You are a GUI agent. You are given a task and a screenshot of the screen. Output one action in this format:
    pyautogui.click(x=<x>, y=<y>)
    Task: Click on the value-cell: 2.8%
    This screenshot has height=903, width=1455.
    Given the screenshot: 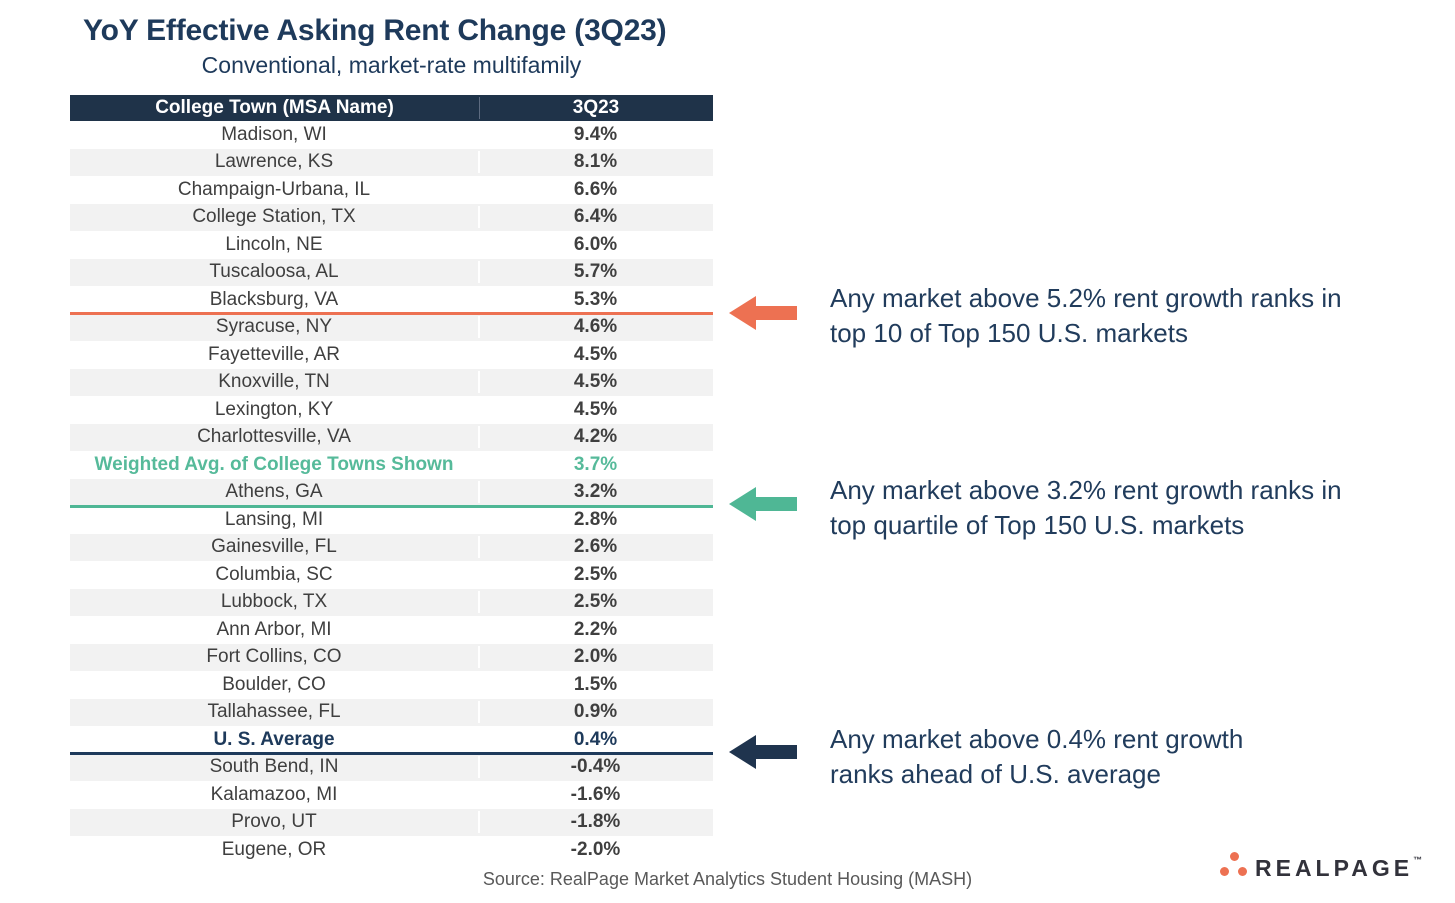 What is the action you would take?
    pyautogui.click(x=595, y=519)
    